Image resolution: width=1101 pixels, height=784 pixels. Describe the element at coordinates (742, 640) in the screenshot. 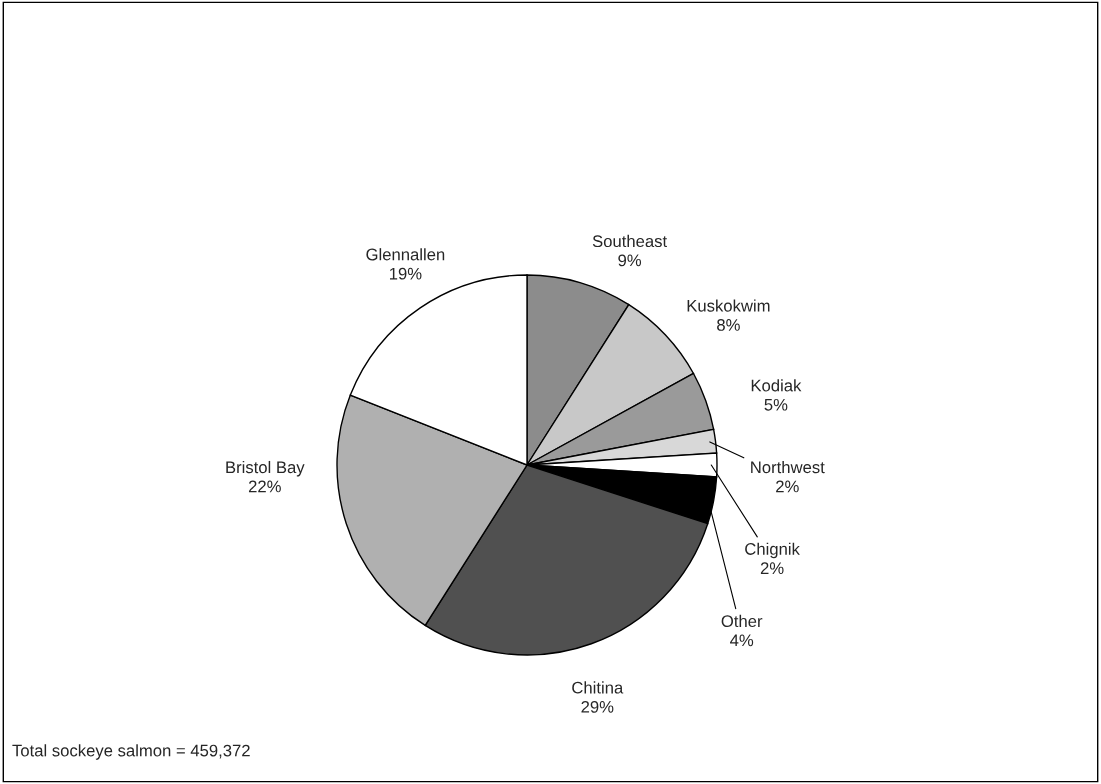

I see `data-label: 4%` at that location.